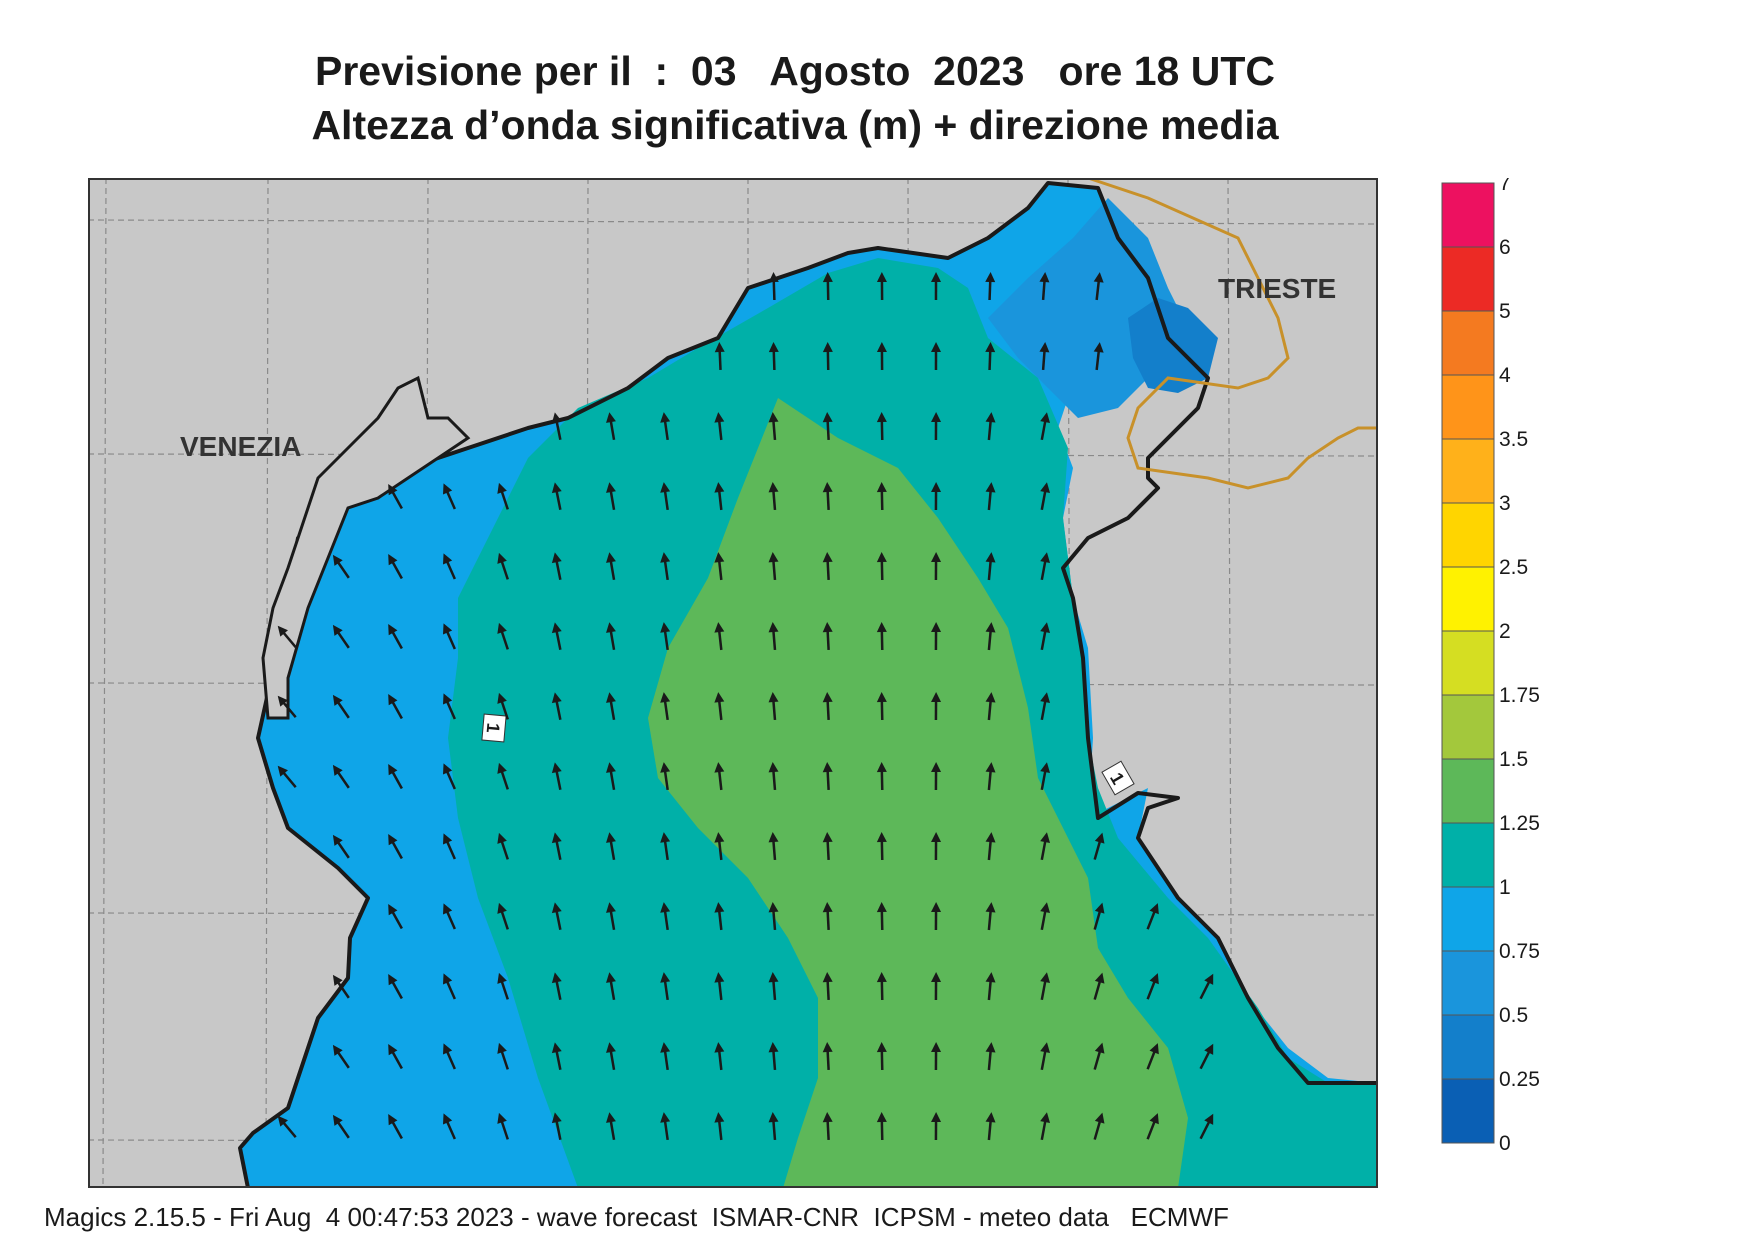  What do you see at coordinates (1505, 311) in the screenshot?
I see `legend-label-13: 5` at bounding box center [1505, 311].